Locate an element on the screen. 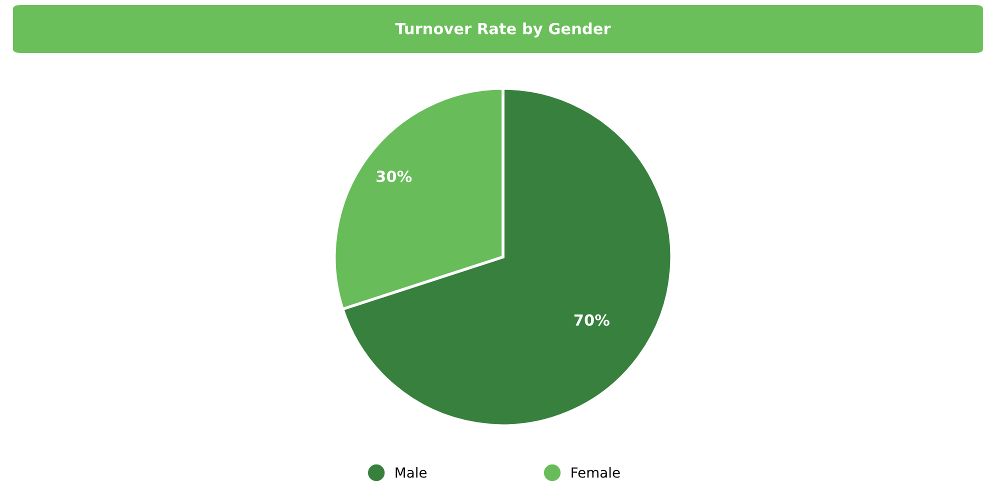  data-label: 30% is located at coordinates (394, 176).